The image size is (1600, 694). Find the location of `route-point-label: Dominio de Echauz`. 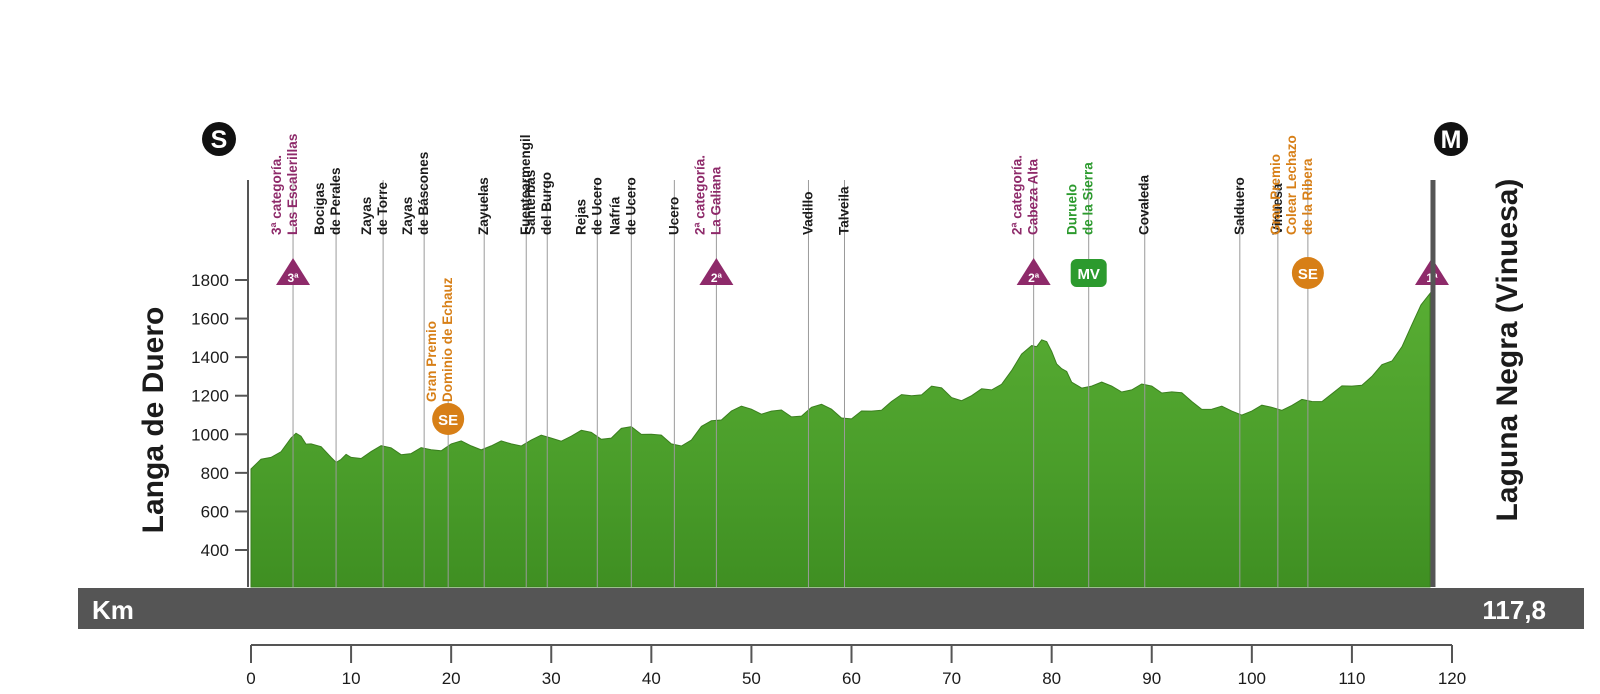

route-point-label: Dominio de Echauz is located at coordinates (447, 339).